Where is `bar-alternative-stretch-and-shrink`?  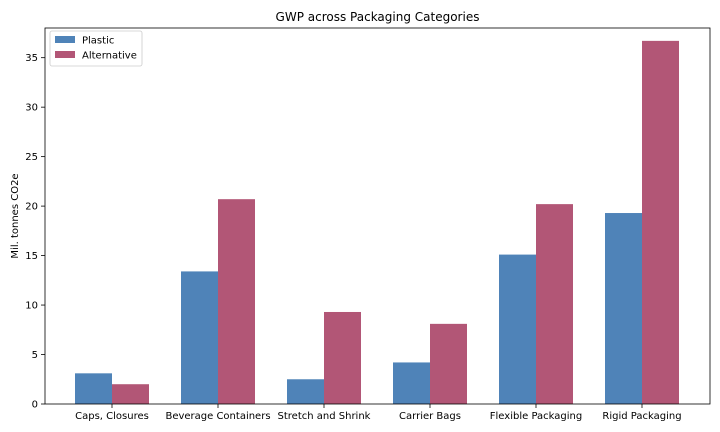
bar-alternative-stretch-and-shrink is located at coordinates (342, 357).